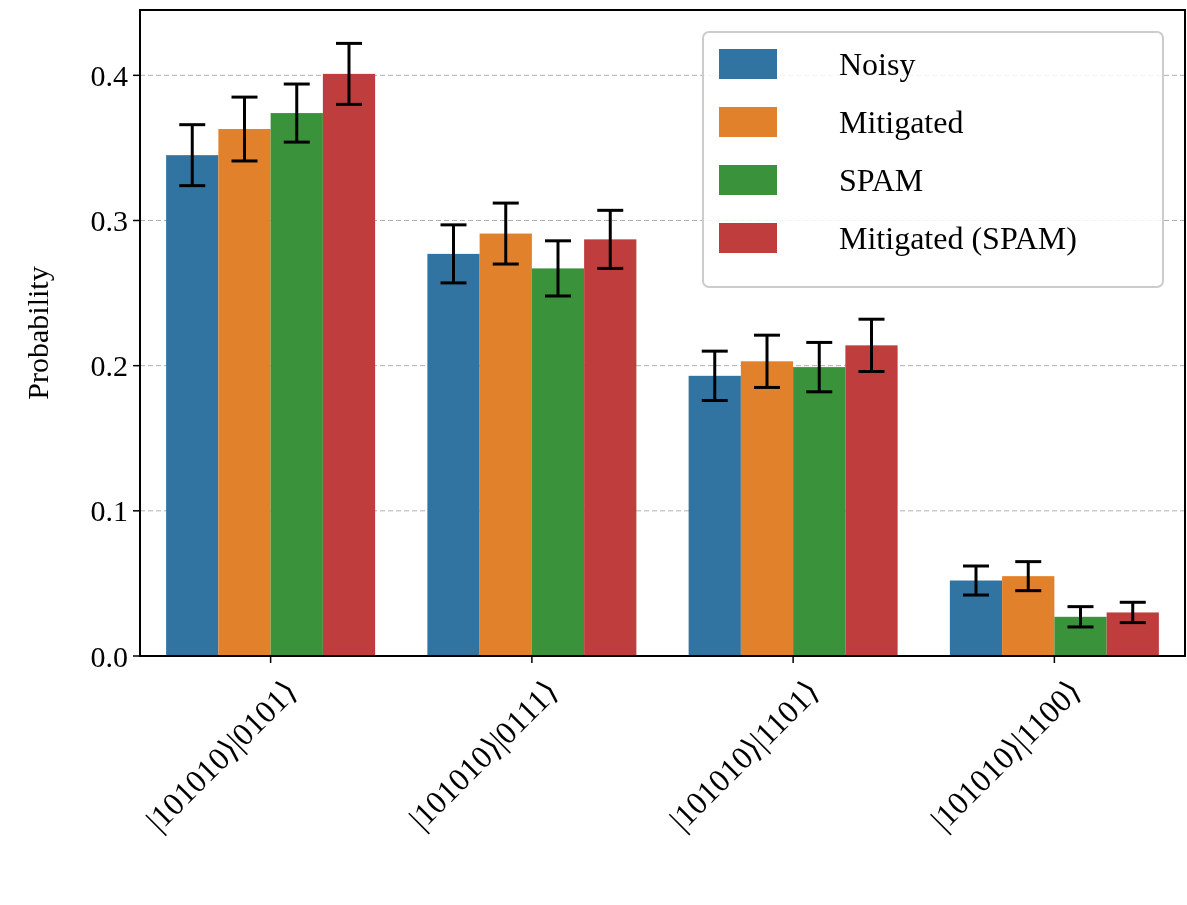 The image size is (1187, 905). Describe the element at coordinates (877, 64) in the screenshot. I see `legend-label: Noisy` at that location.